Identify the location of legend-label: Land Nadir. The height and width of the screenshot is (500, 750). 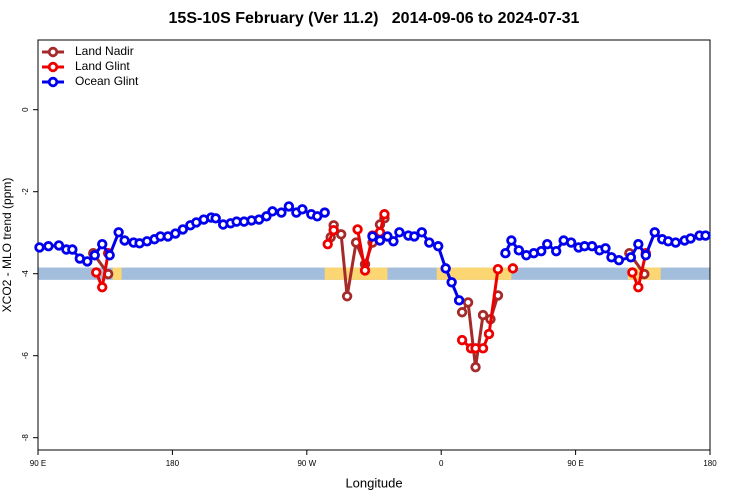
(104, 51).